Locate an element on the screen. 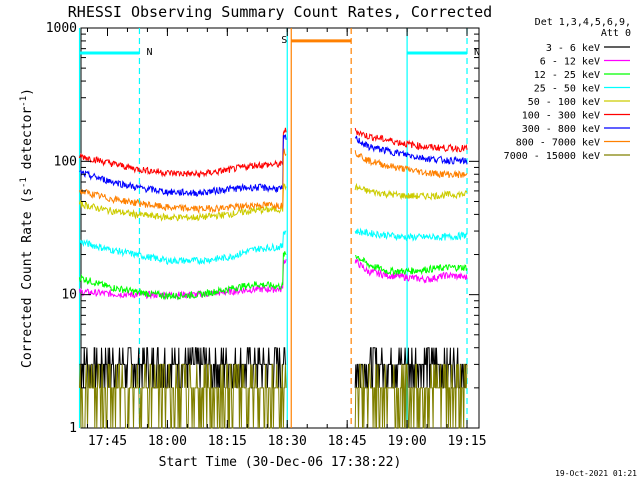 Image resolution: width=640 pixels, height=480 pixels. x-axis-label: Start Time (30-Dec-06 17:38:22) is located at coordinates (280, 462).